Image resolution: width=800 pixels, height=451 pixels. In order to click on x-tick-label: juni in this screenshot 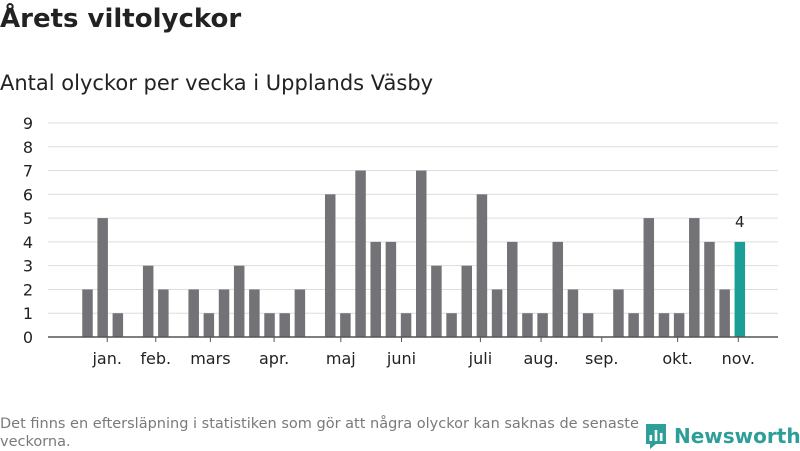, I will do `click(401, 358)`.